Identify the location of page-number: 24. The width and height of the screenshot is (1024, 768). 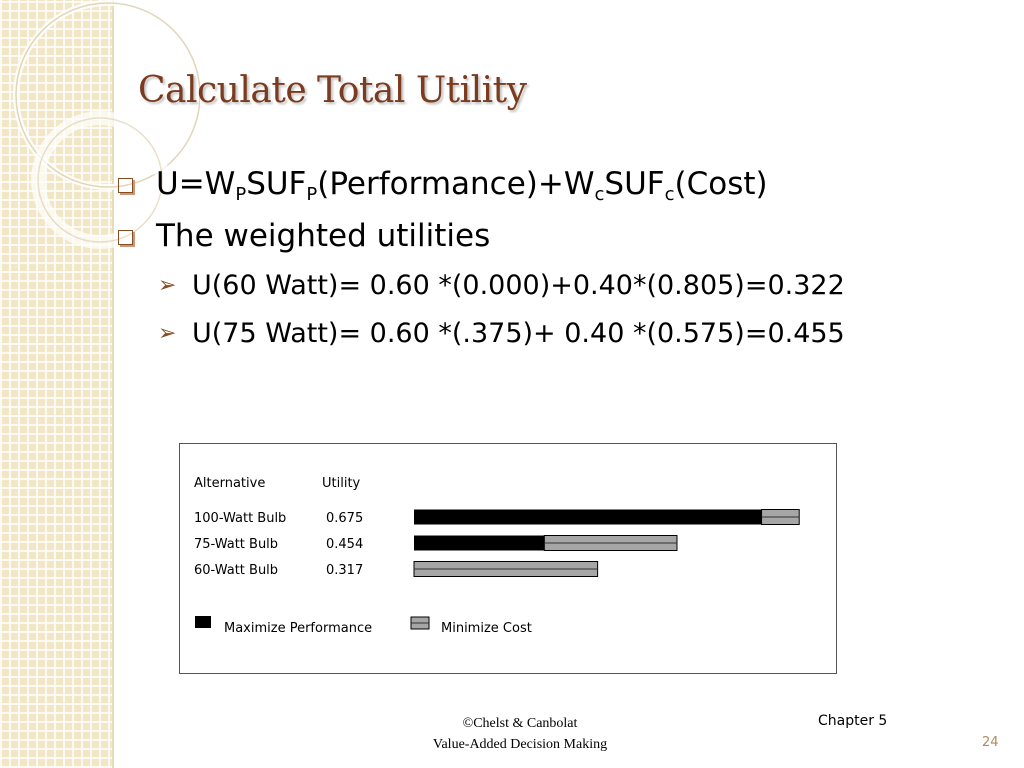
(990, 742).